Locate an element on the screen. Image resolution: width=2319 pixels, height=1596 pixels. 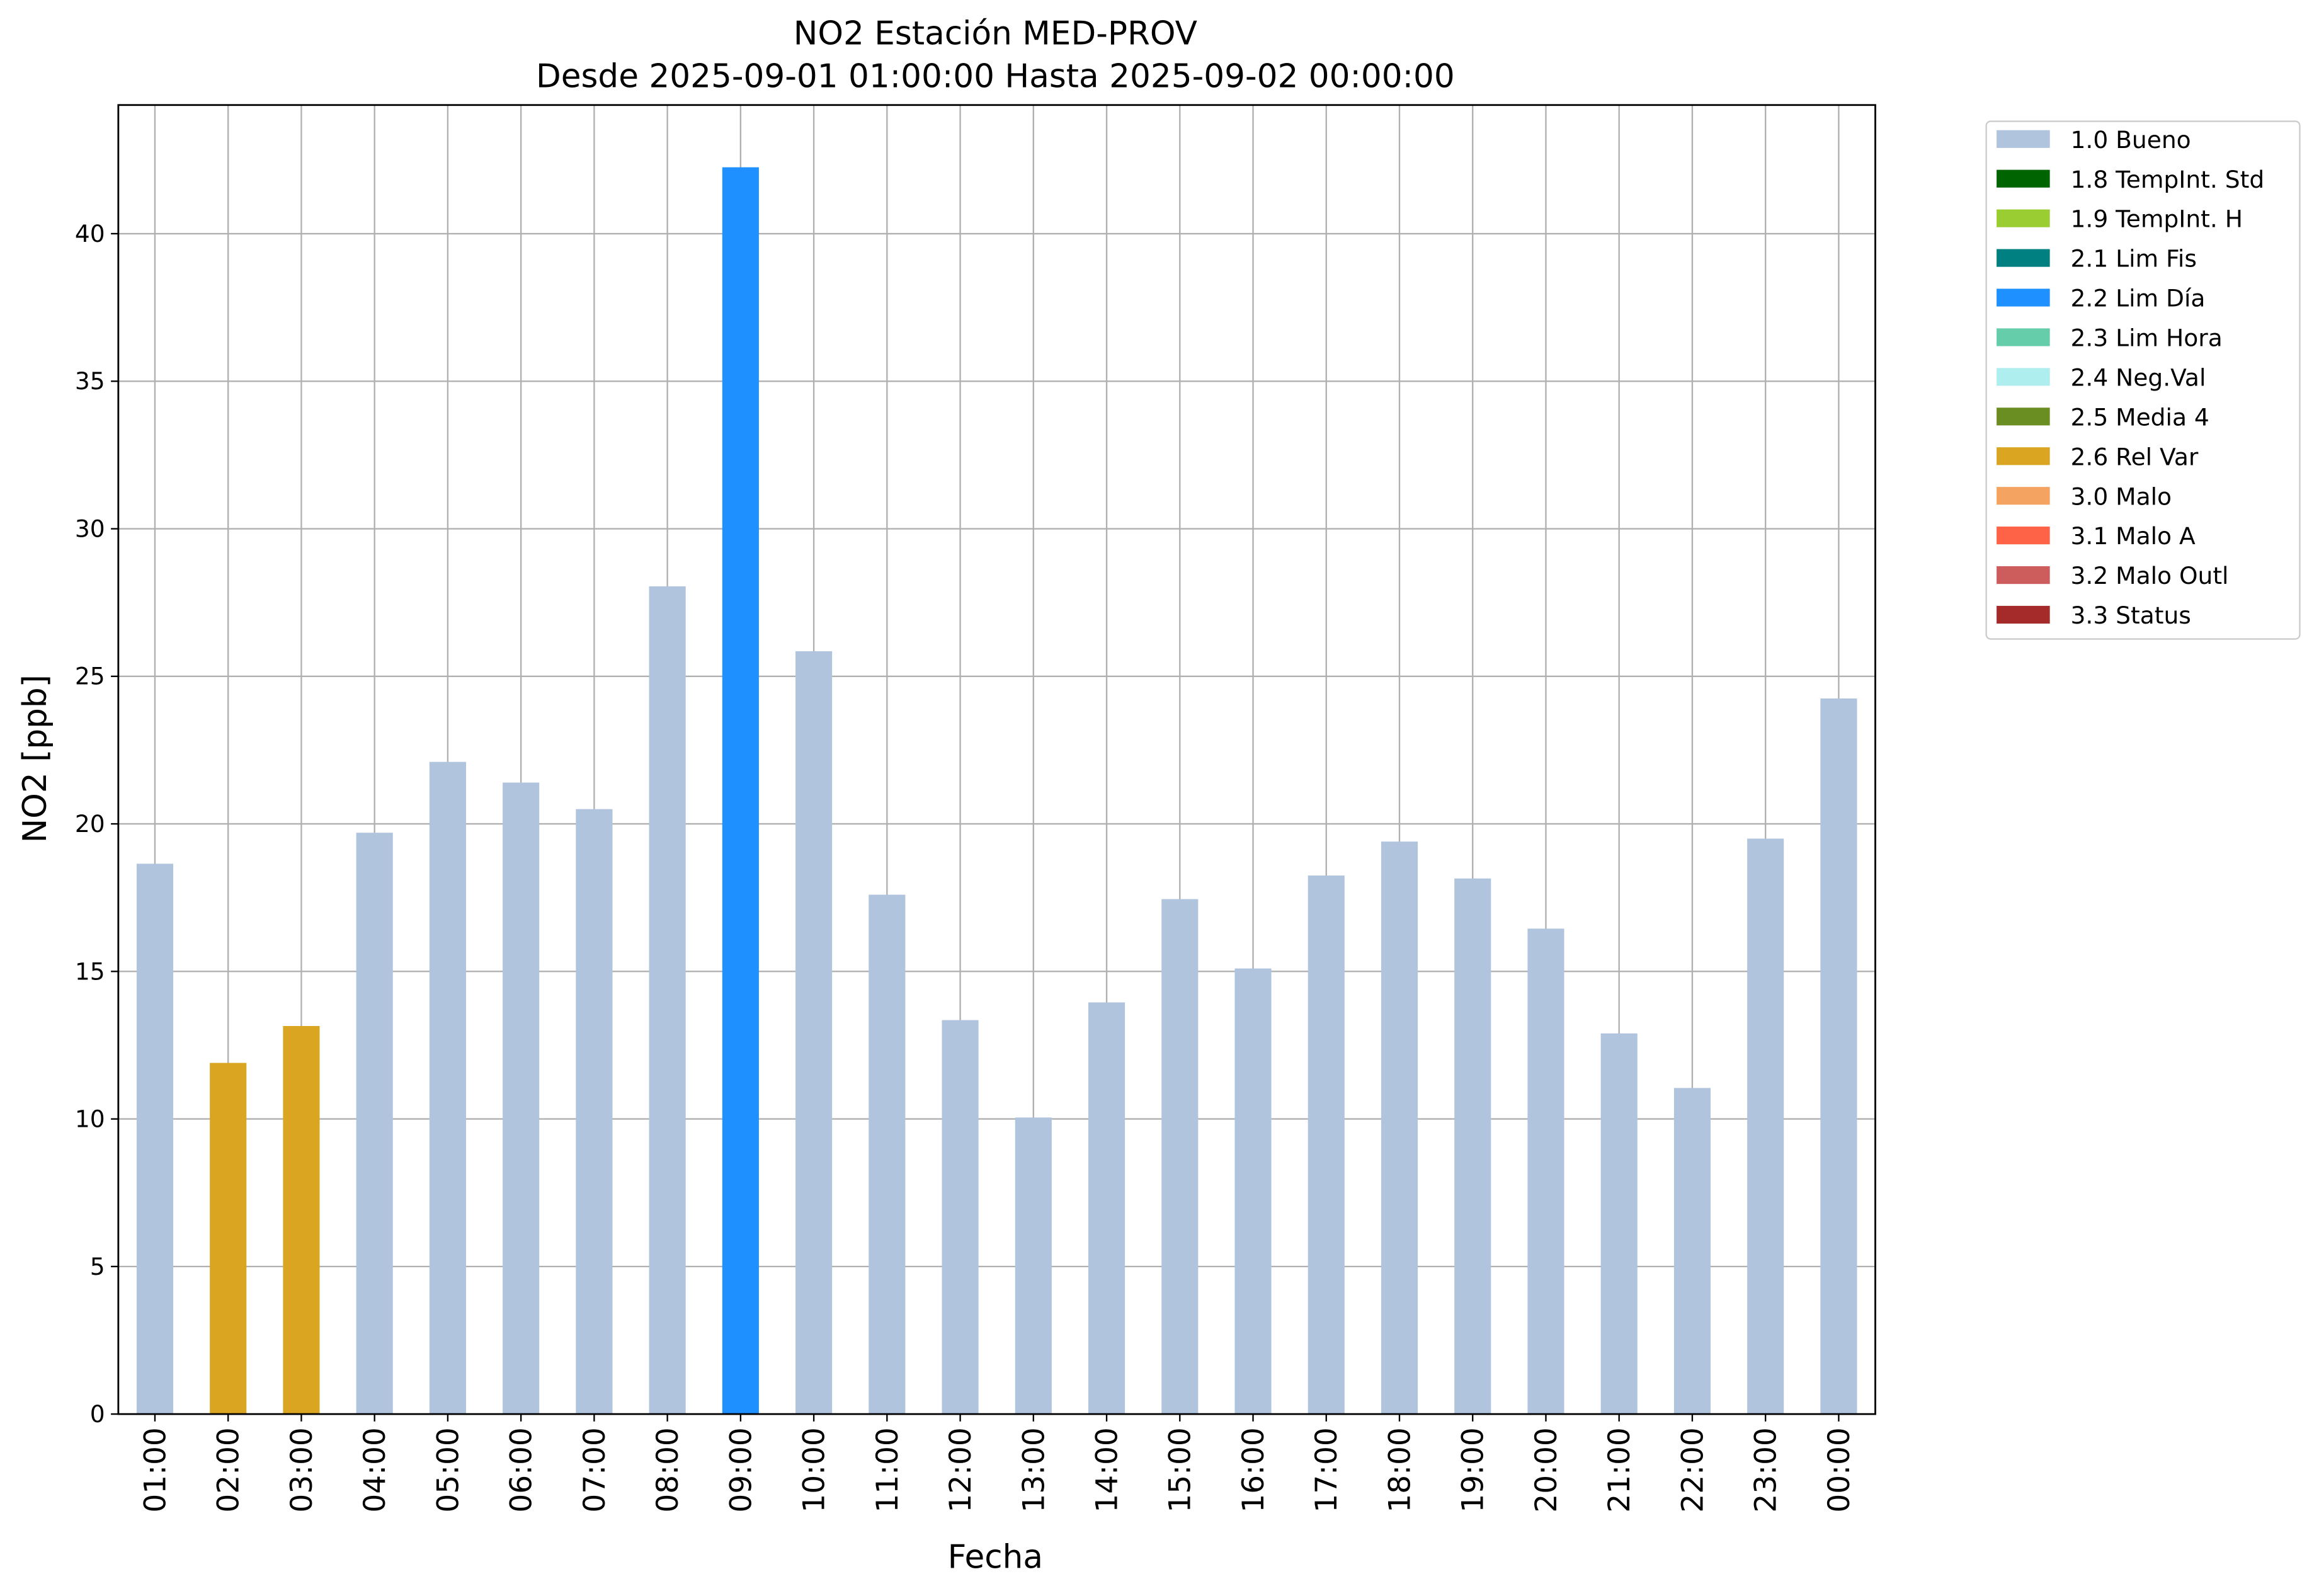
legend-frame is located at coordinates (2143, 380).